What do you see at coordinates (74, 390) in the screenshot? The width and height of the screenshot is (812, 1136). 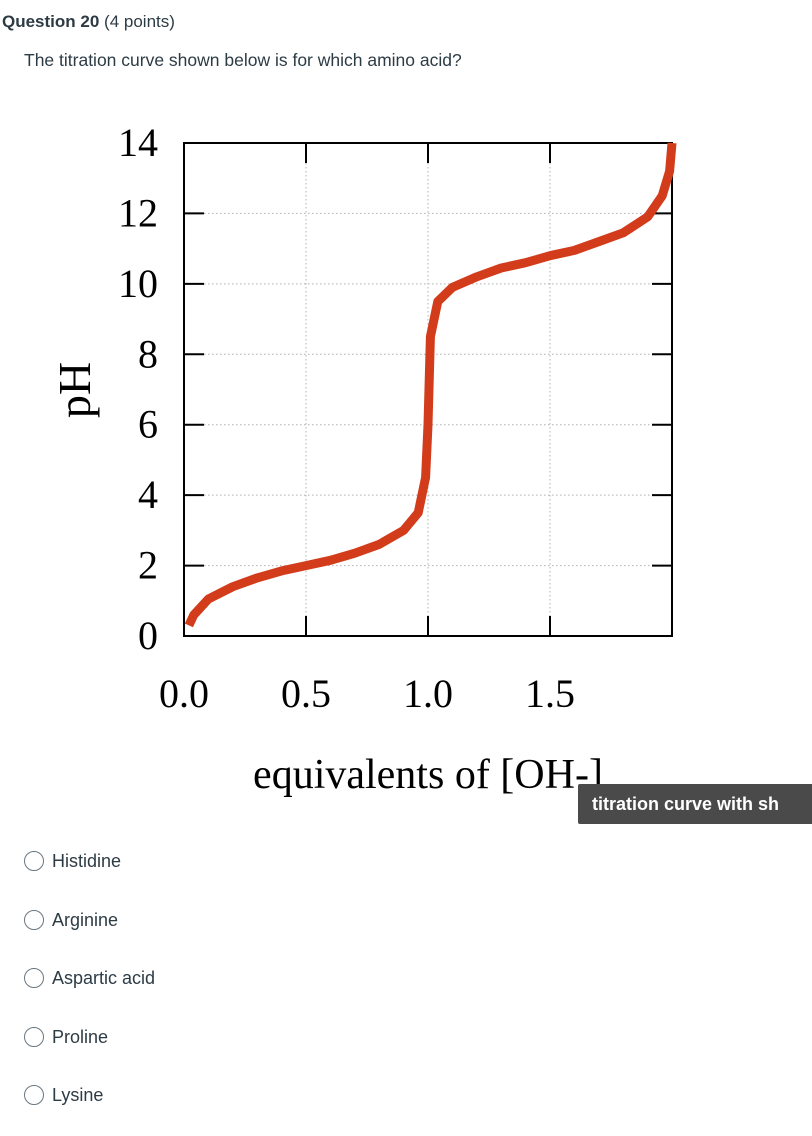 I see `y-axis-label: pH` at bounding box center [74, 390].